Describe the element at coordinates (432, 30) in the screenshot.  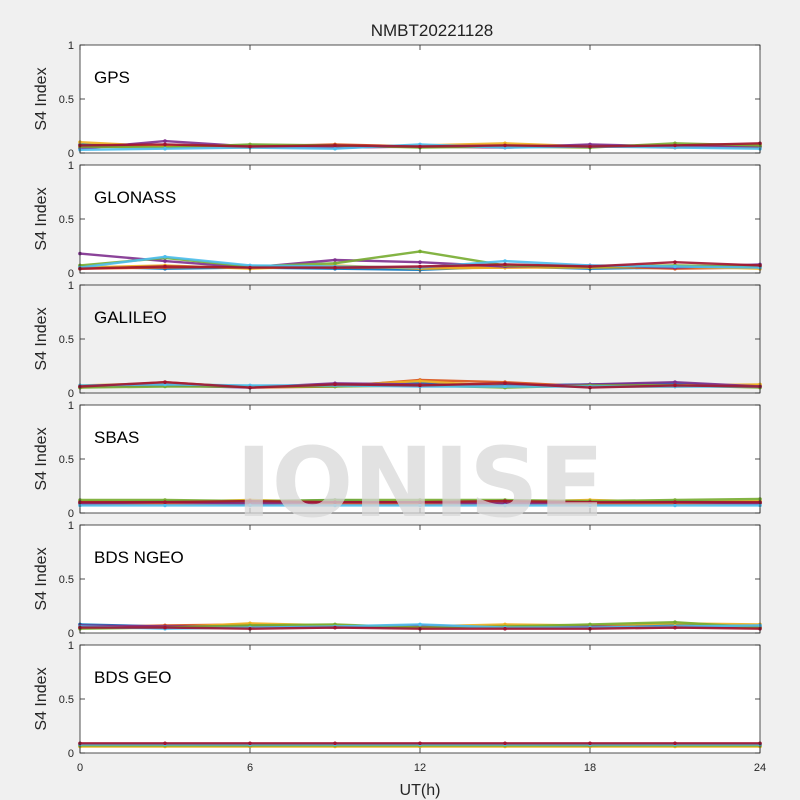
I see `chart-title: NMBT20221128` at that location.